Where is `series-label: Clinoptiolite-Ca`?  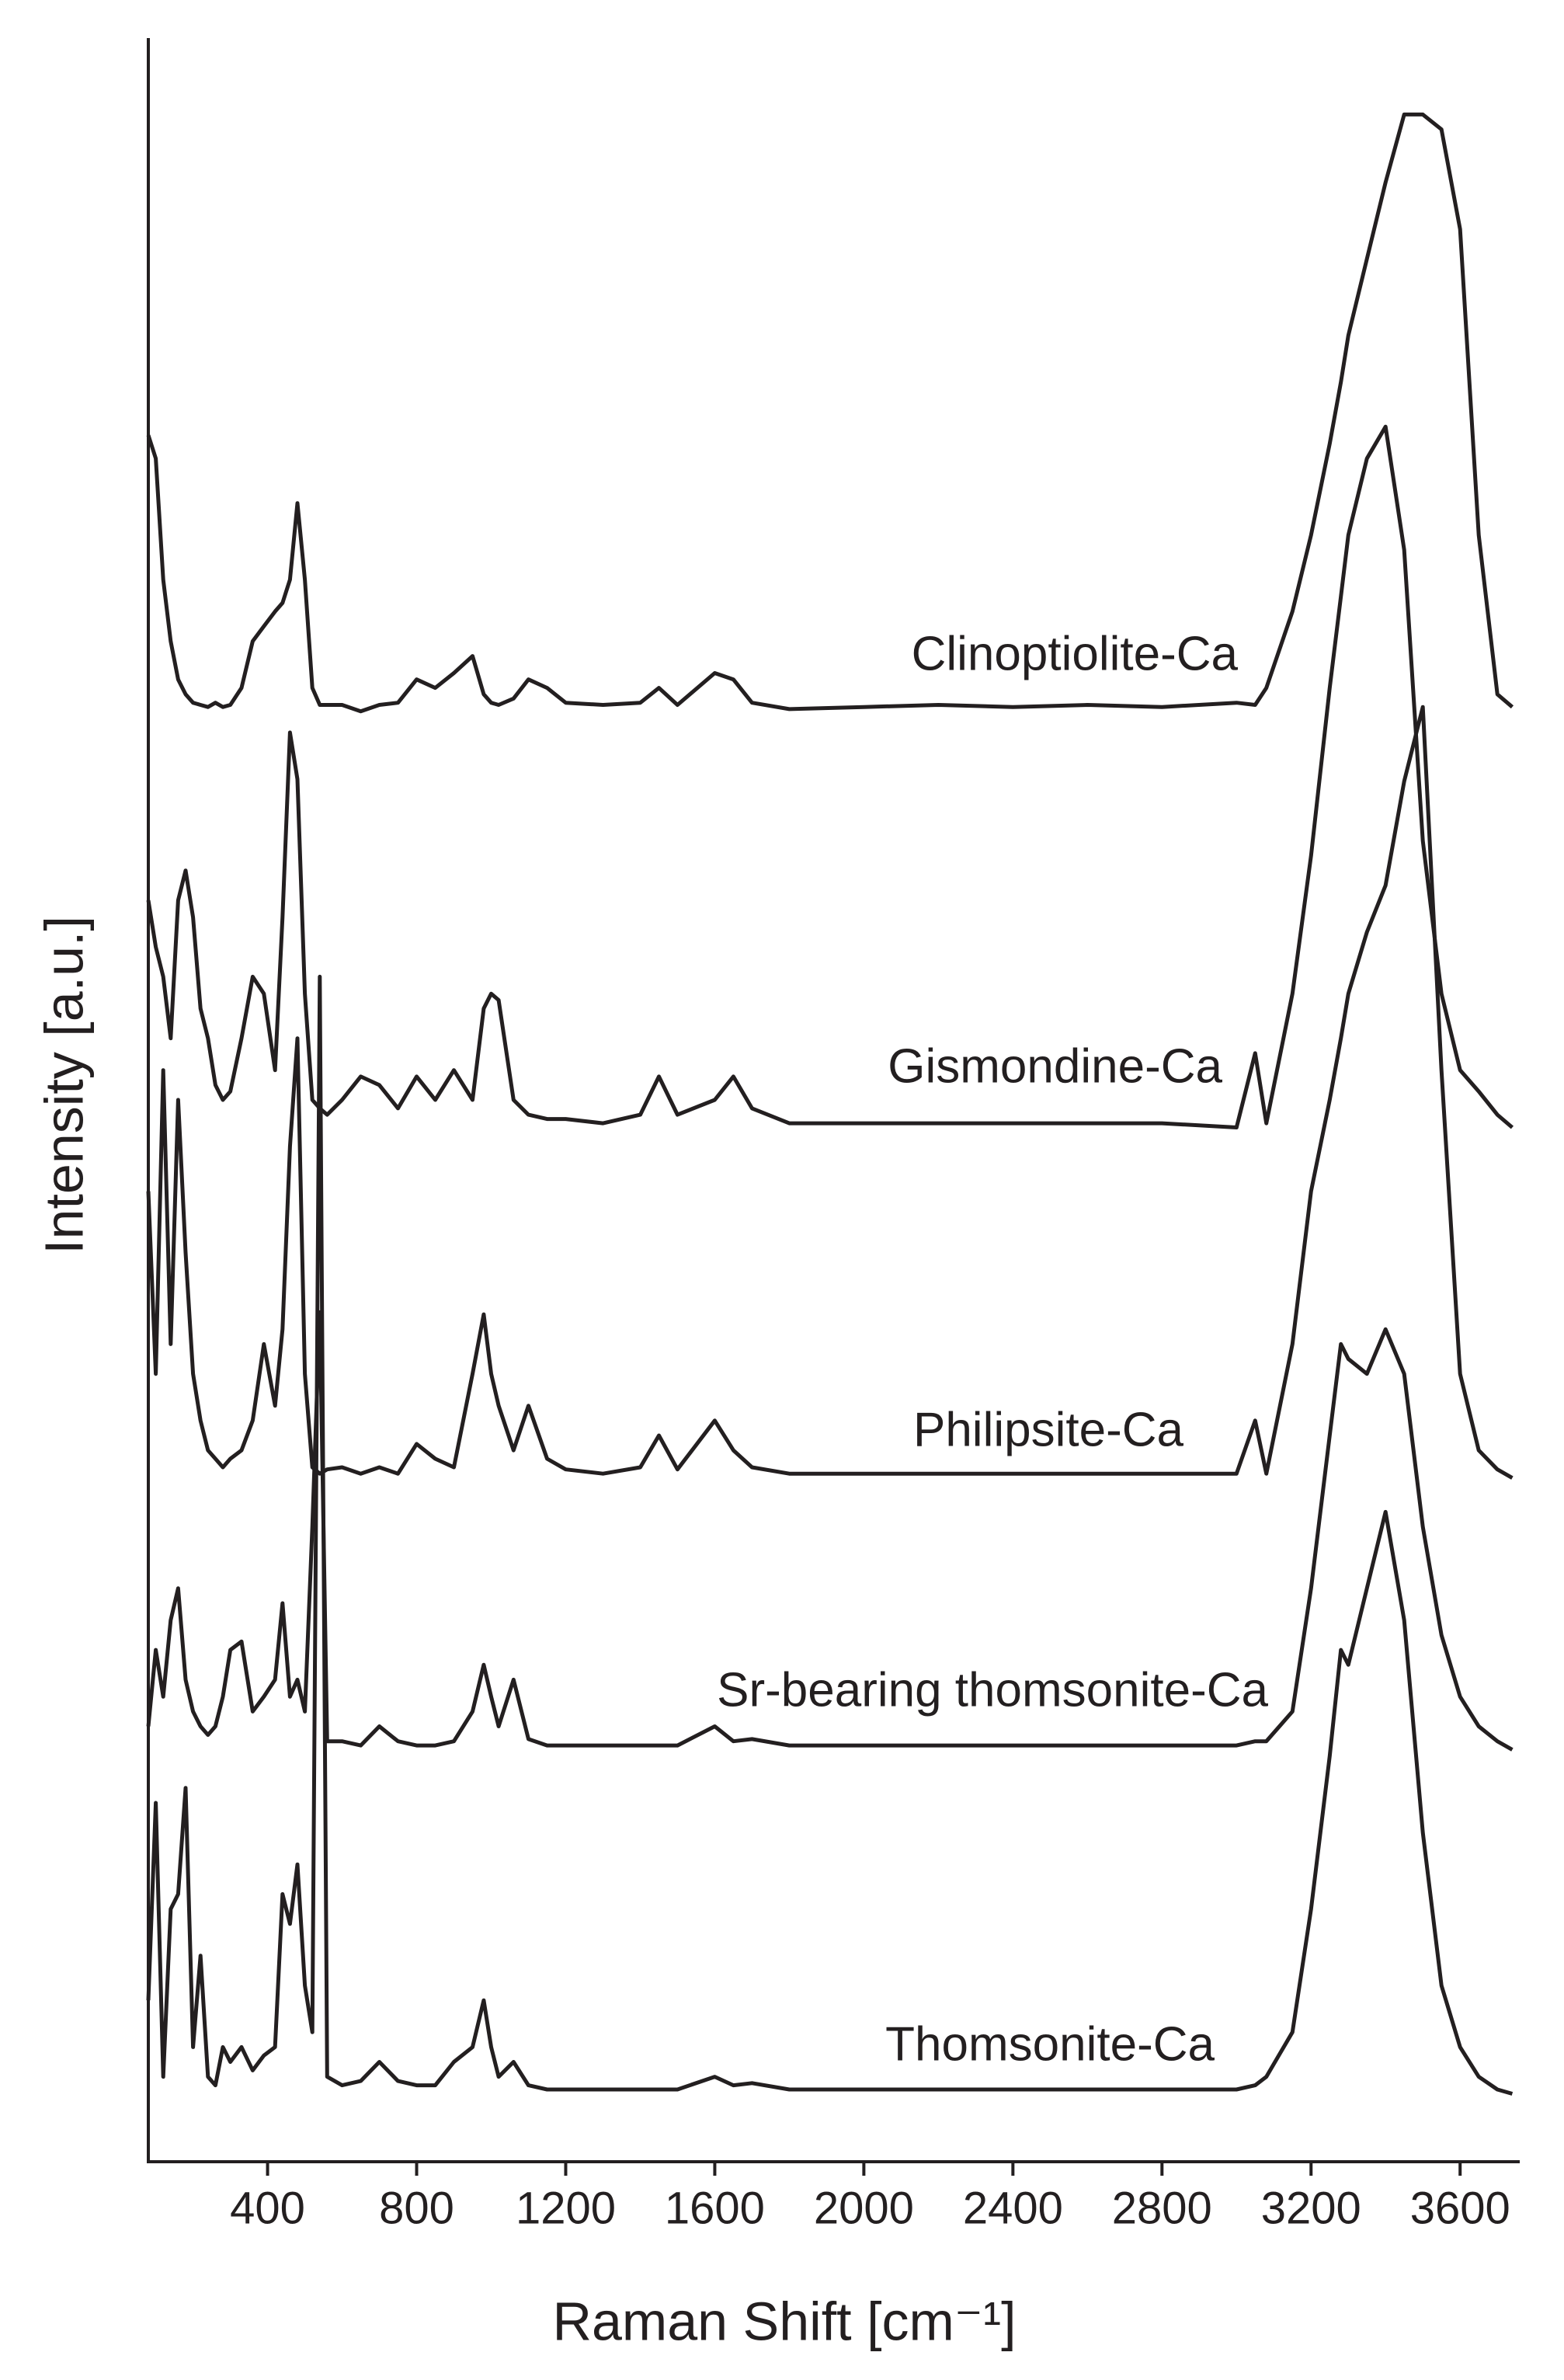 series-label: Clinoptiolite-Ca is located at coordinates (1075, 654).